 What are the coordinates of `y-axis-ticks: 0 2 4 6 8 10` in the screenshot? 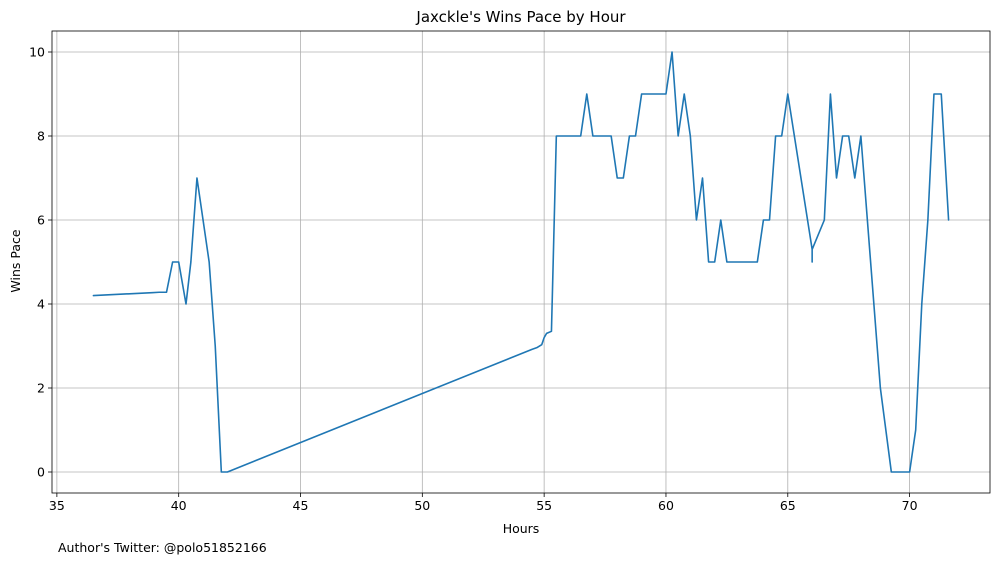 It's located at (40, 262).